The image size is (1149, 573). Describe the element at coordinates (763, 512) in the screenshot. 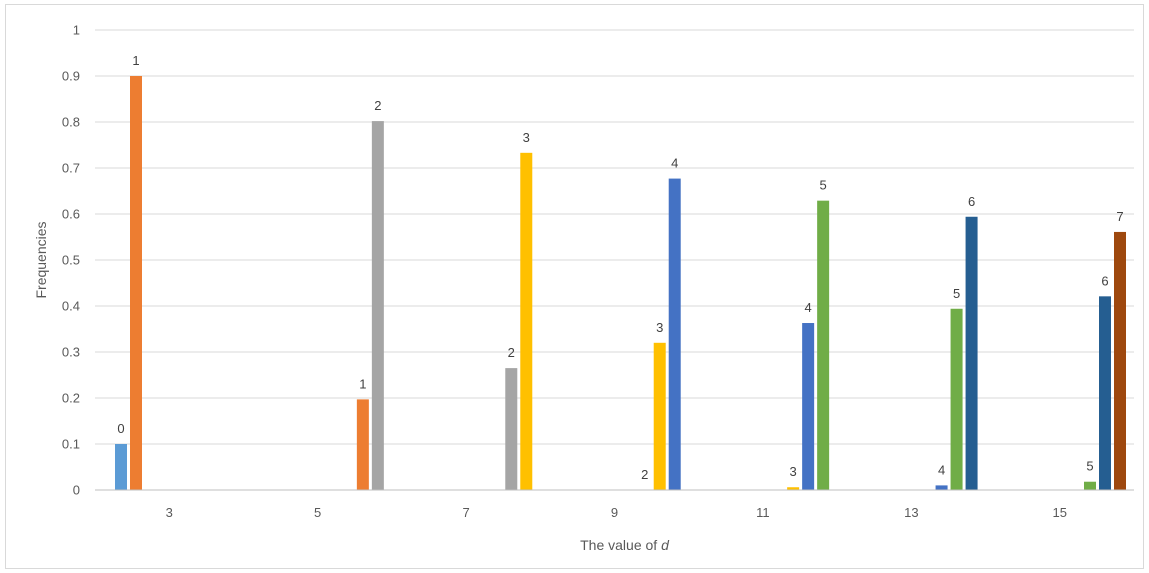

I see `x-tick-label: 11` at that location.